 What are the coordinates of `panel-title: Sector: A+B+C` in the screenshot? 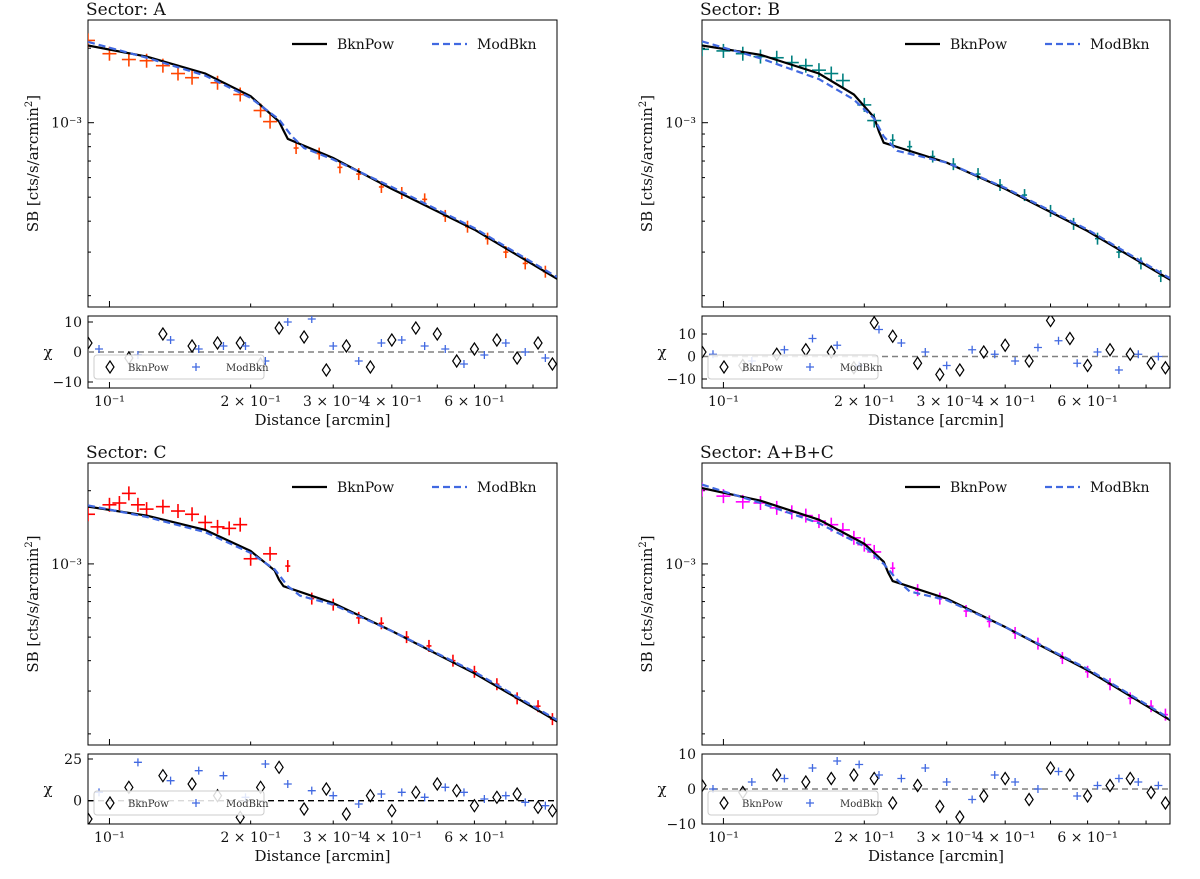 It's located at (767, 453).